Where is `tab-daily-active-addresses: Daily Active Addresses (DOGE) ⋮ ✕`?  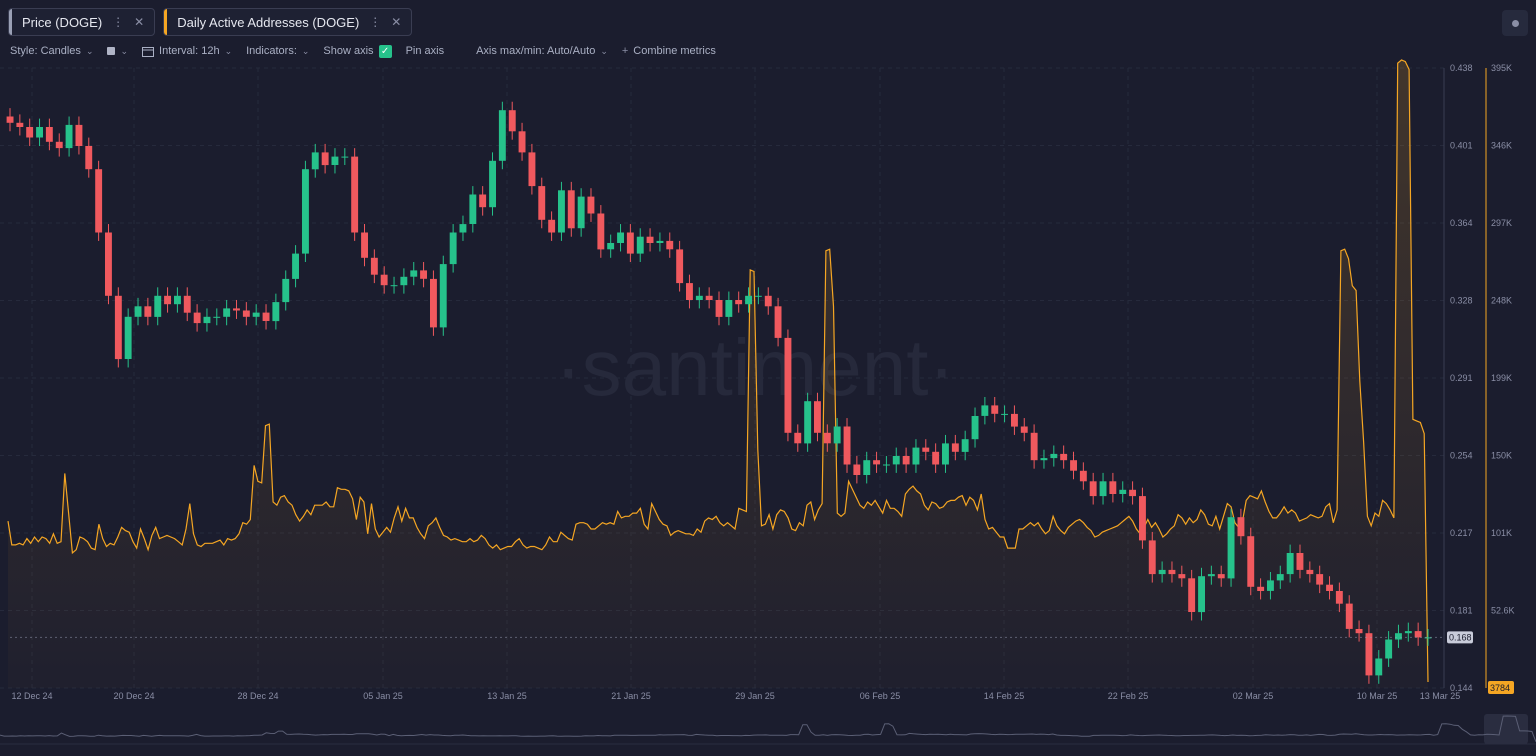
tab-daily-active-addresses: Daily Active Addresses (DOGE) ⋮ ✕ is located at coordinates (288, 22).